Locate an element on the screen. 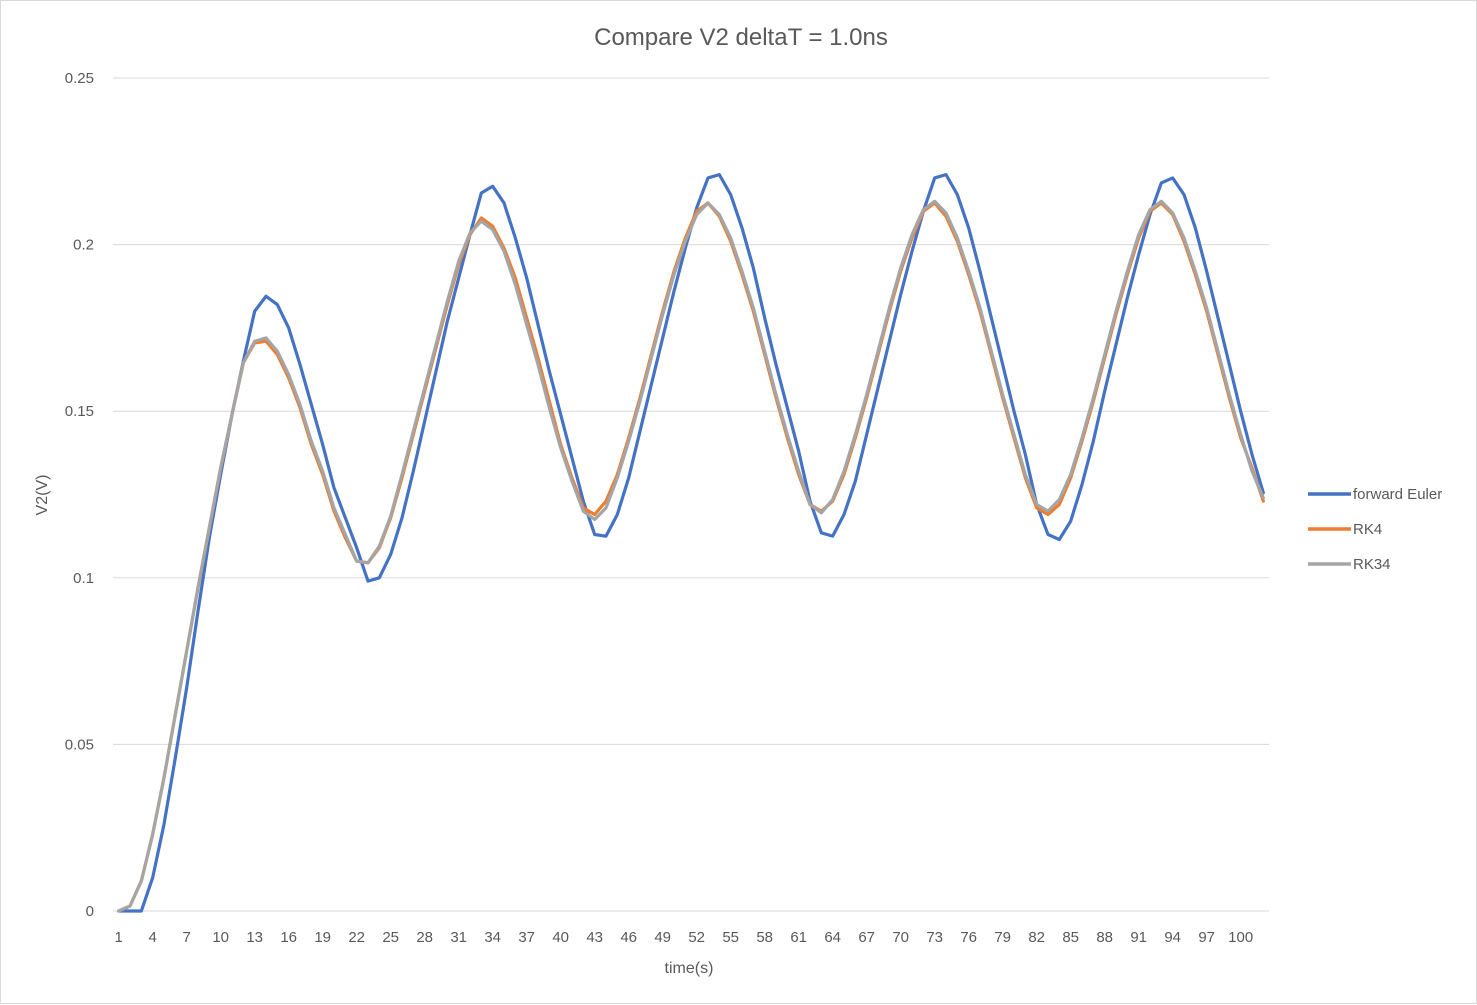  y-axis-label: V2(V) is located at coordinates (42, 495).